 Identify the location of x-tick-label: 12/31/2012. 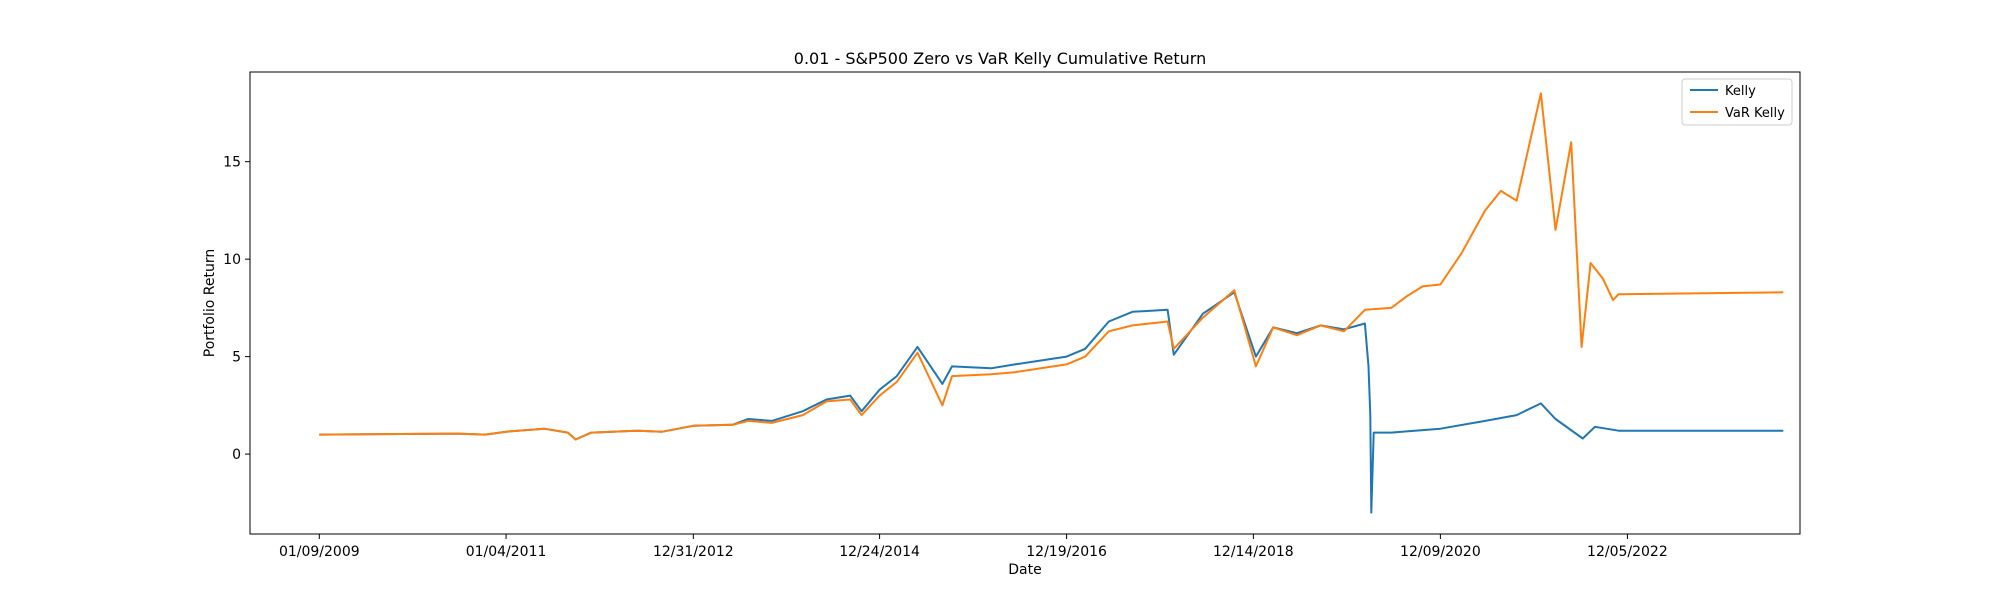
(693, 552).